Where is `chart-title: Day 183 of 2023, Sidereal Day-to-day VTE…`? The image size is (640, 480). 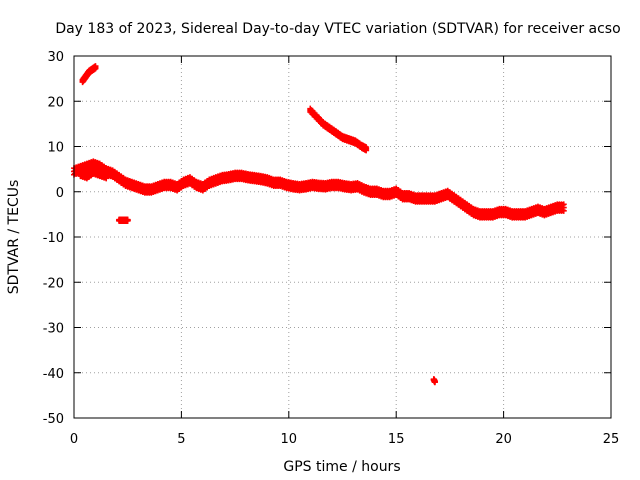
chart-title: Day 183 of 2023, Sidereal Day-to-day VTE… is located at coordinates (337, 29).